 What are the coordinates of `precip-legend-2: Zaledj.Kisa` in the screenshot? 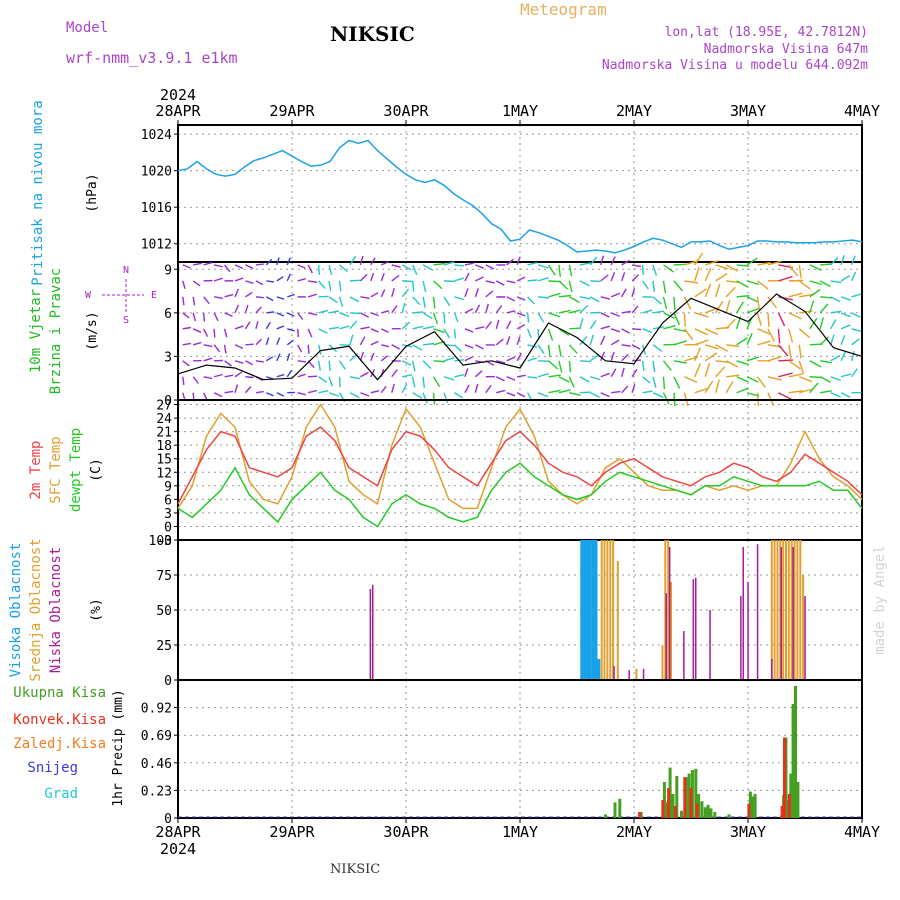 It's located at (59, 744).